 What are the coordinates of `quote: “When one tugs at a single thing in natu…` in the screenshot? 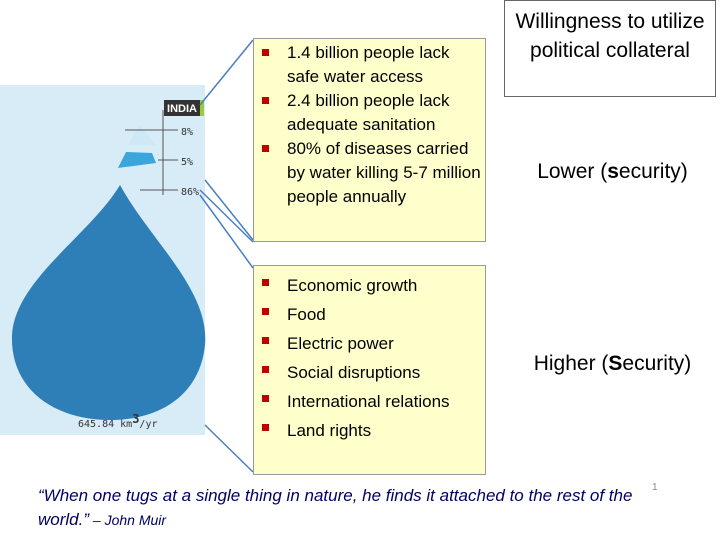 It's located at (343, 508).